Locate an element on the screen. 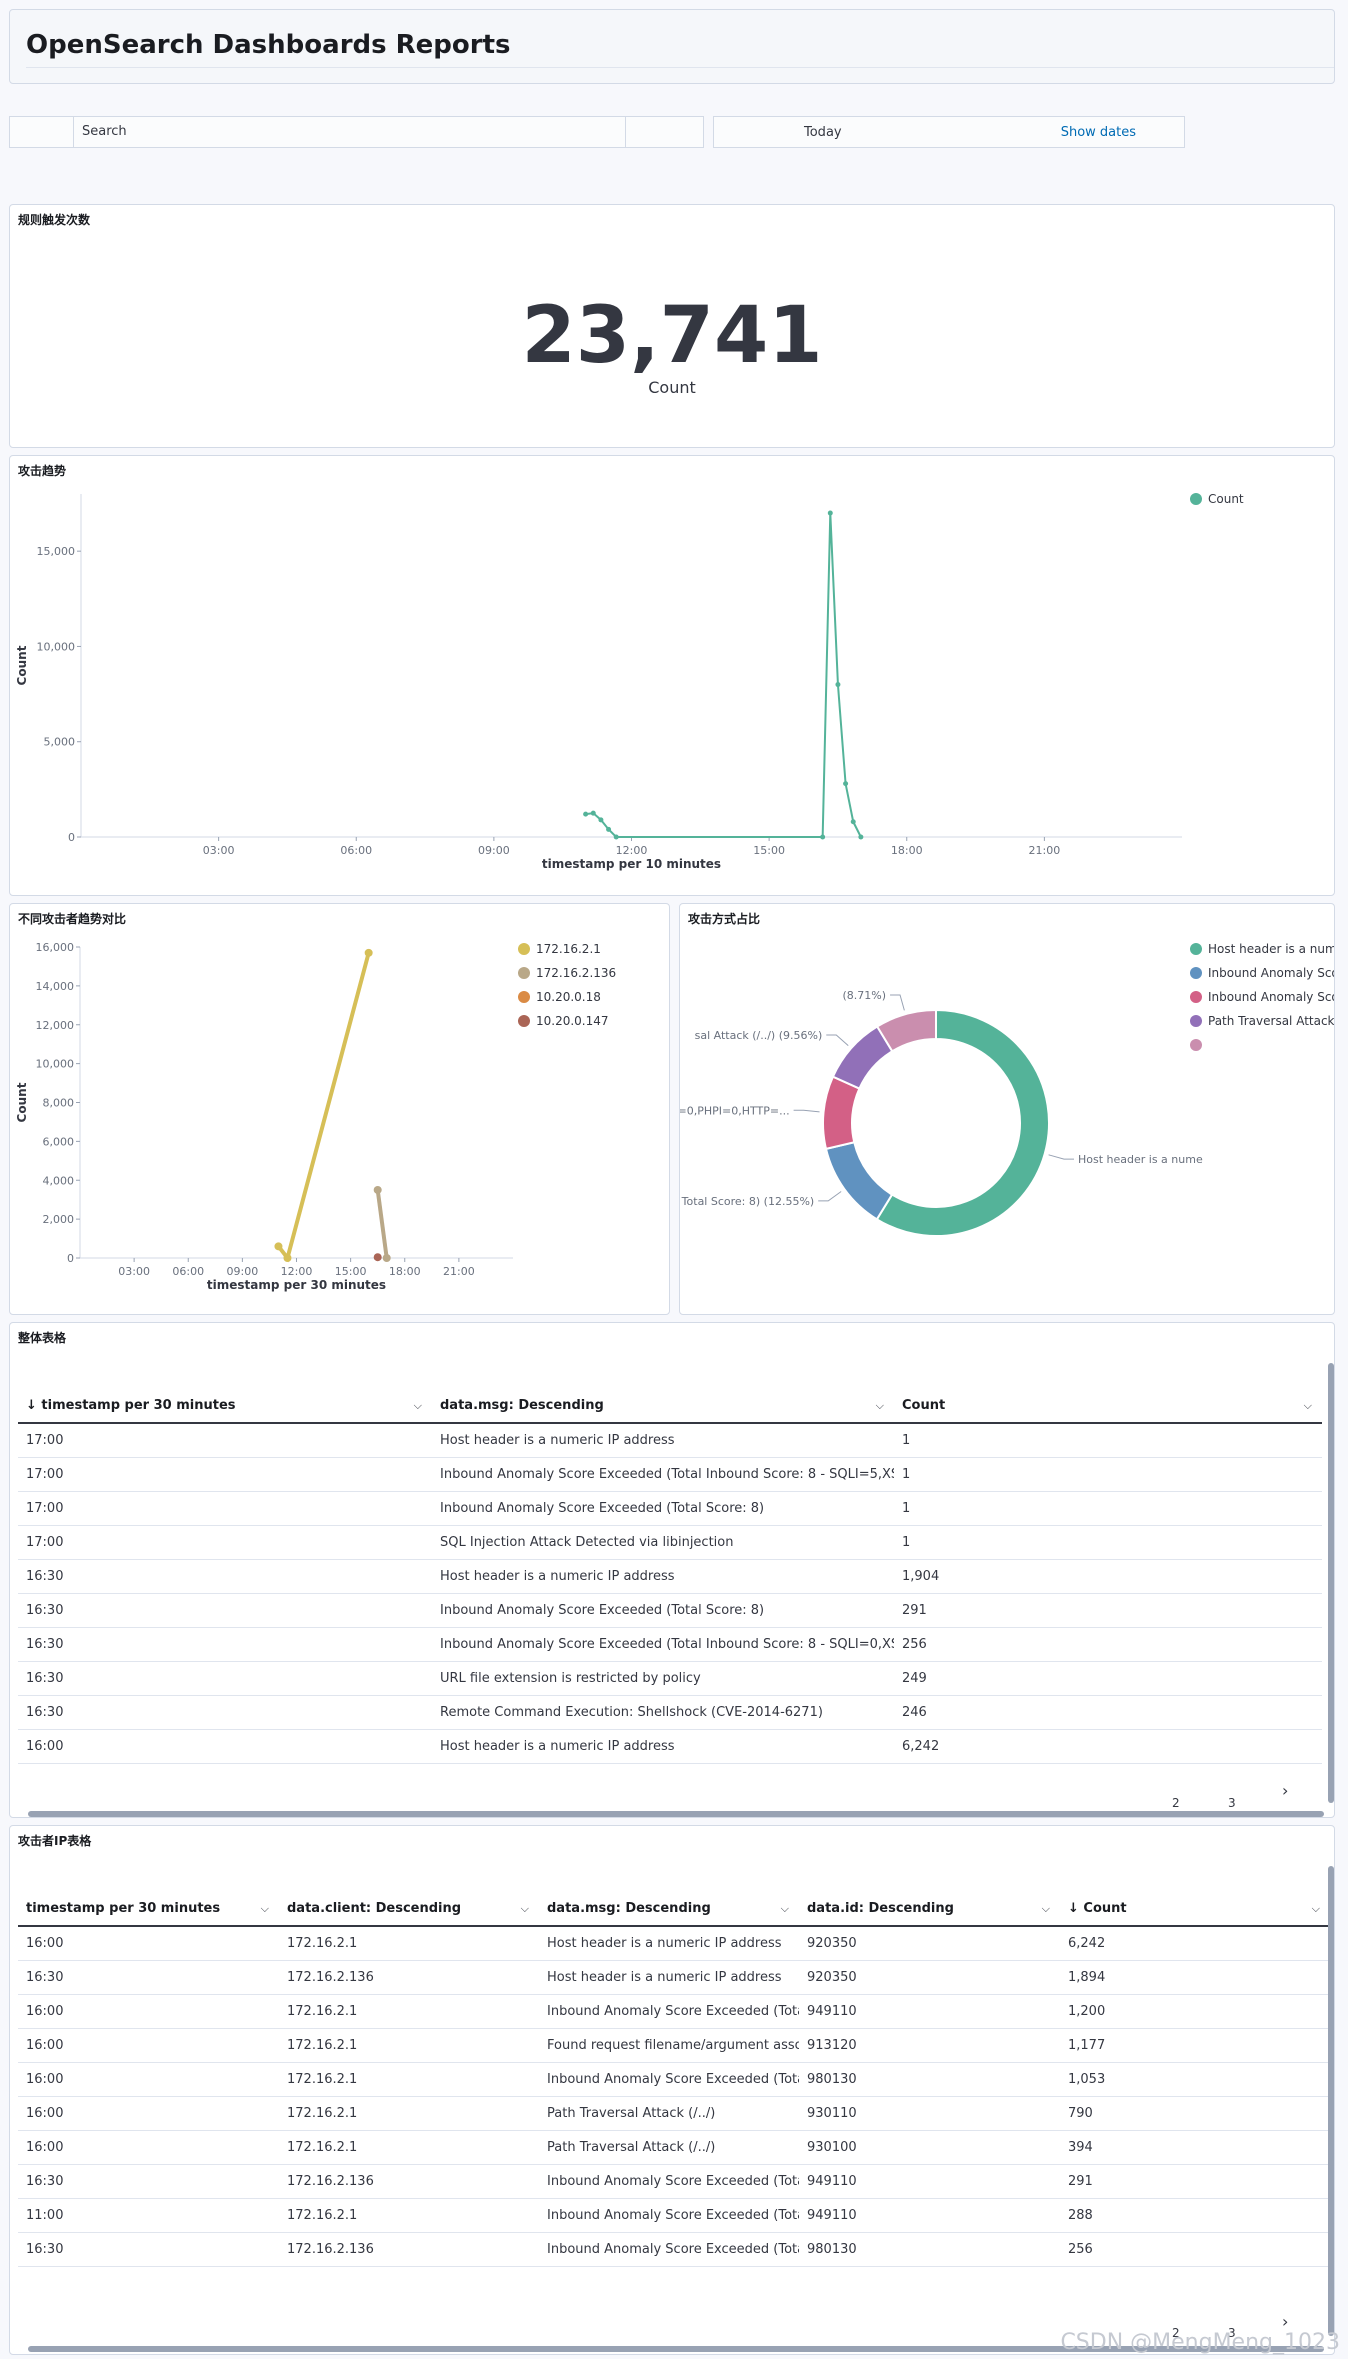 Image resolution: width=1348 pixels, height=2359 pixels. show-dates-link: Show dates is located at coordinates (1098, 132).